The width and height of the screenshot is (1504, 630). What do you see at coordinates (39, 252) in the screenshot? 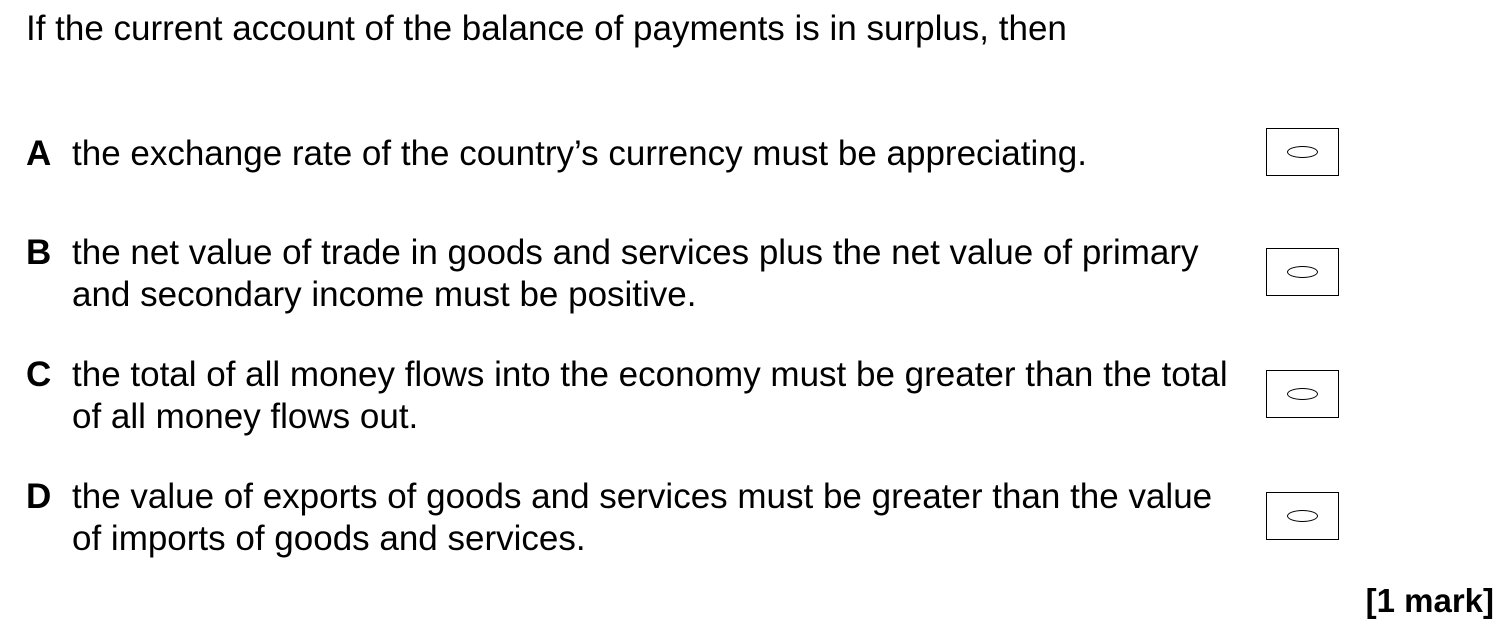
I see `option-letter: B` at bounding box center [39, 252].